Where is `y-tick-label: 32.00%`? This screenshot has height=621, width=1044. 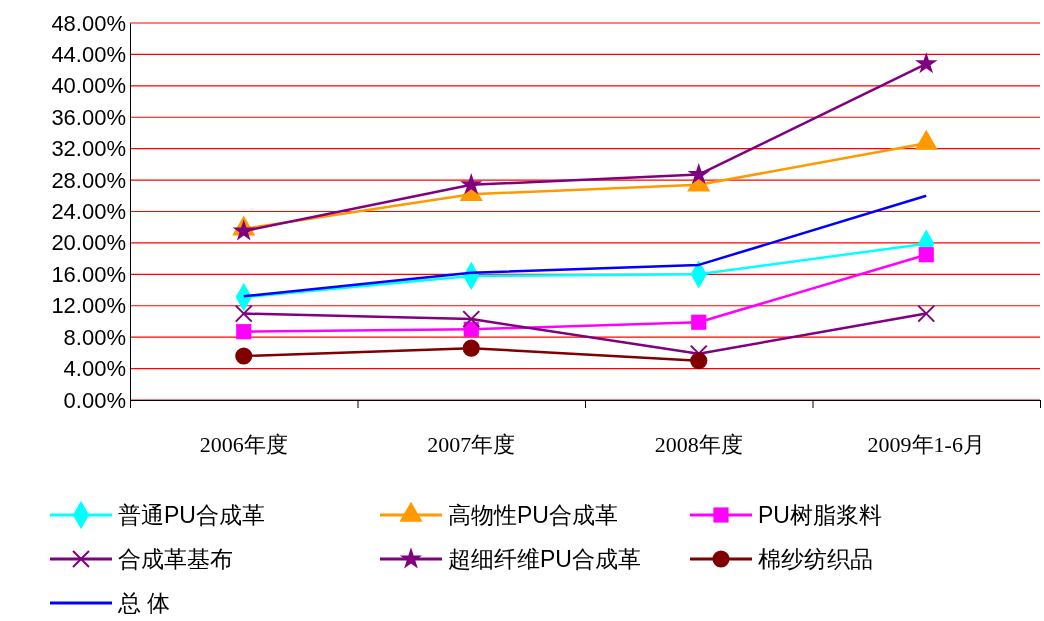 y-tick-label: 32.00% is located at coordinates (88, 149).